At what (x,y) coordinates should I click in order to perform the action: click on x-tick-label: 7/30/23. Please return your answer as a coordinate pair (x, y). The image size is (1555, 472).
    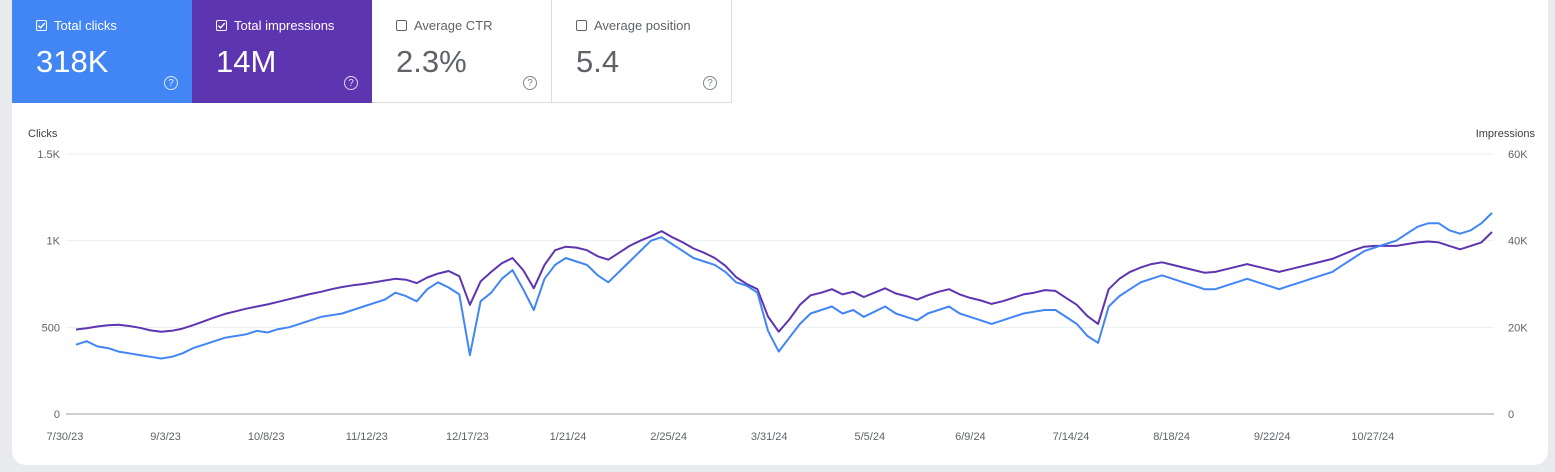
    Looking at the image, I should click on (65, 437).